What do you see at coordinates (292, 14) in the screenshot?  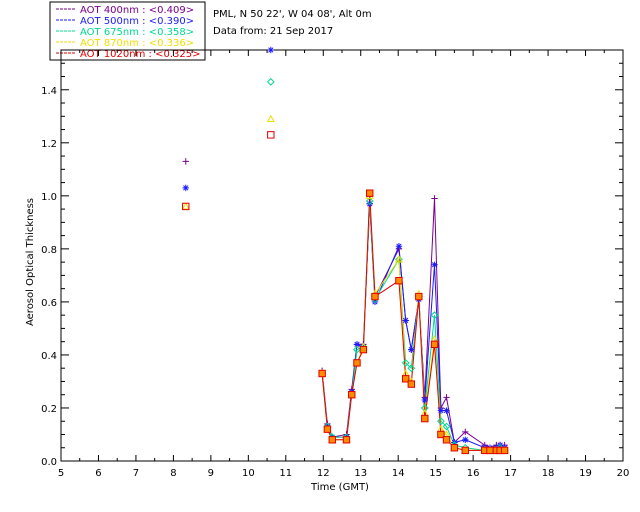 I see `location-text: PML, N 50 22', W 04 08', Alt 0m` at bounding box center [292, 14].